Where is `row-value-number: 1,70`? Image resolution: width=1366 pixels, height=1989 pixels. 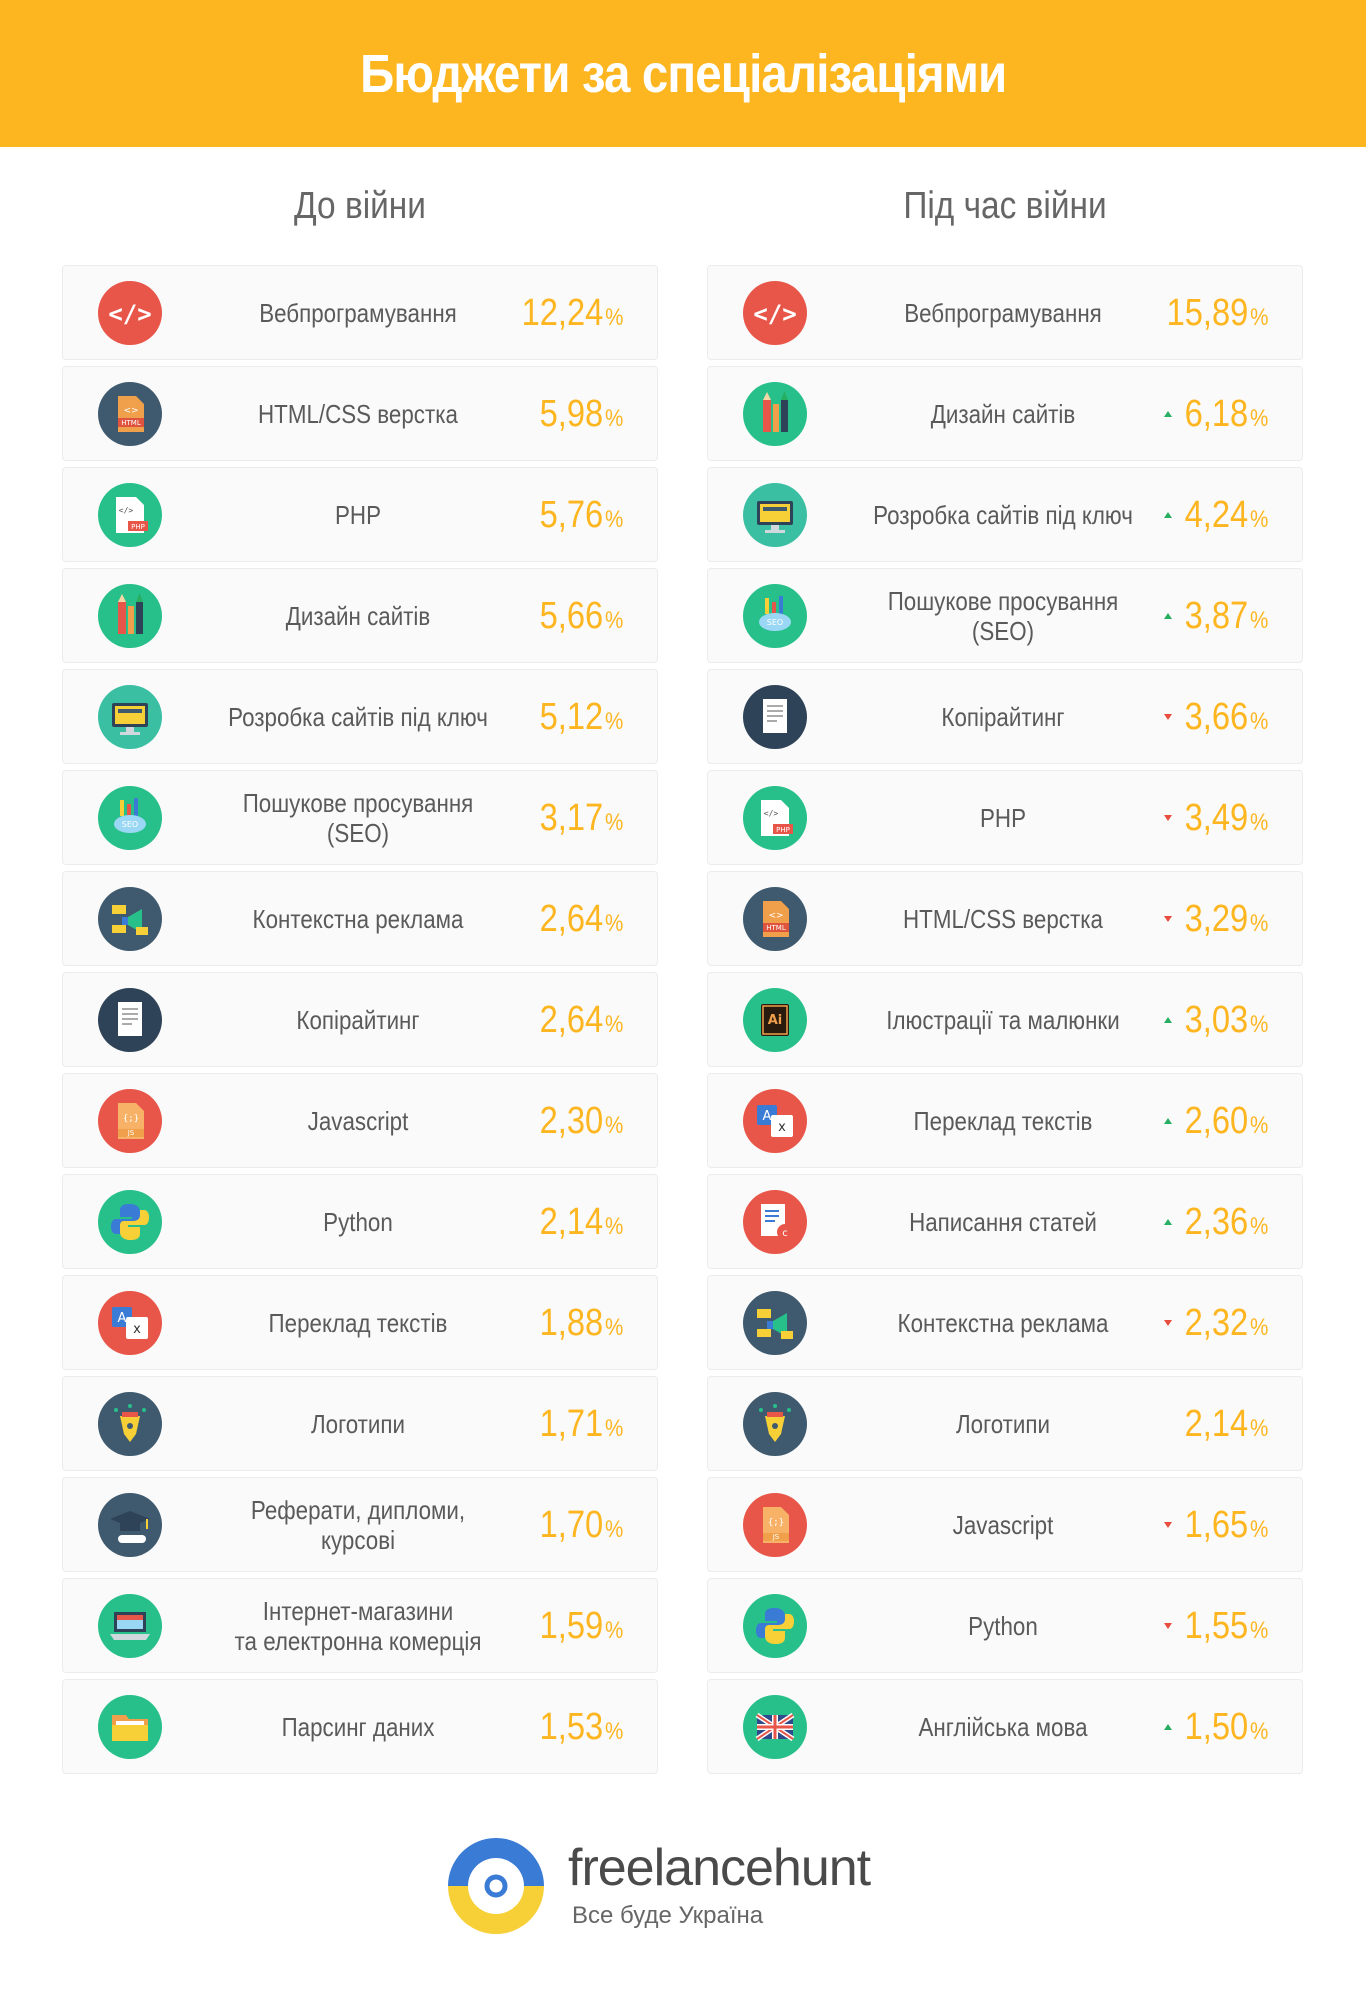
row-value-number: 1,70 is located at coordinates (571, 1525).